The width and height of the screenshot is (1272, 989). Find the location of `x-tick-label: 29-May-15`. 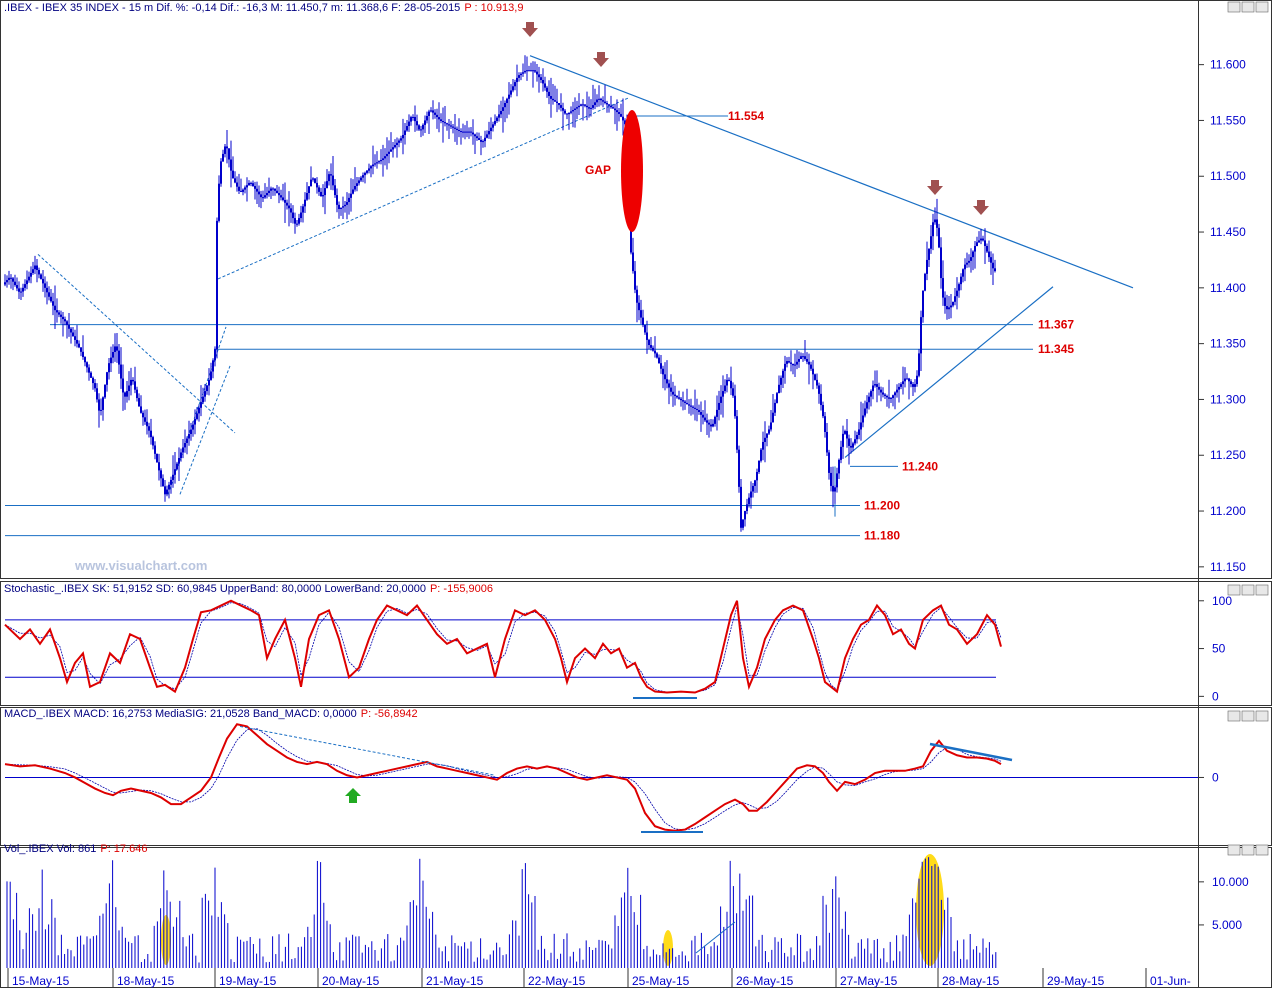

x-tick-label: 29-May-15 is located at coordinates (1076, 981).